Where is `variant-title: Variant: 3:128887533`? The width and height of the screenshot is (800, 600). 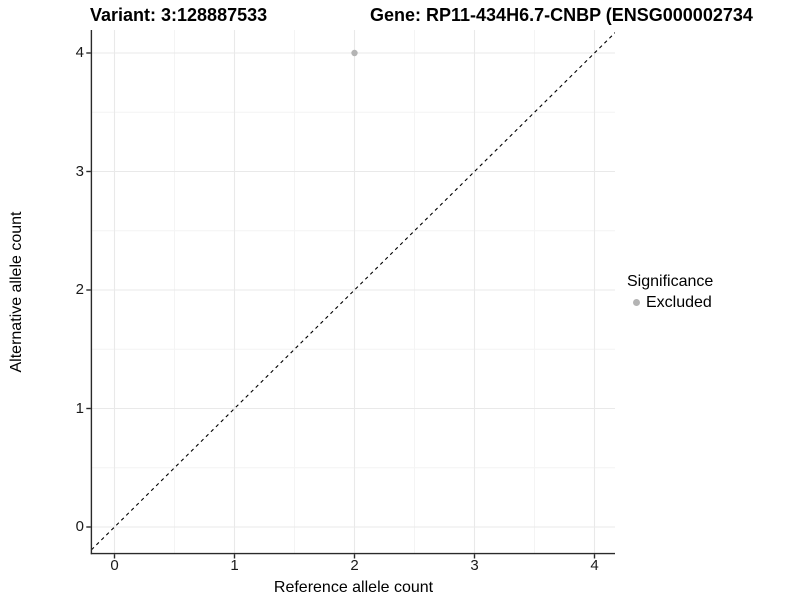
variant-title: Variant: 3:128887533 is located at coordinates (179, 15).